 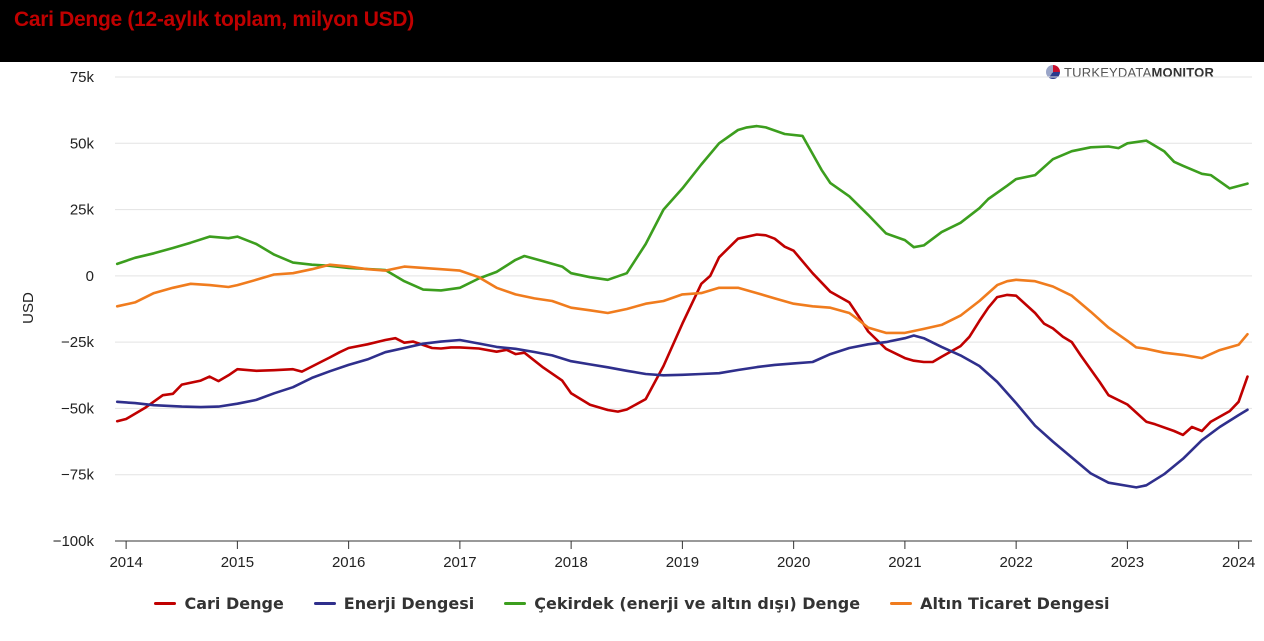 What do you see at coordinates (632, 31) in the screenshot?
I see `title-bar: Cari Denge (12-aylık toplam, milyon USD)` at bounding box center [632, 31].